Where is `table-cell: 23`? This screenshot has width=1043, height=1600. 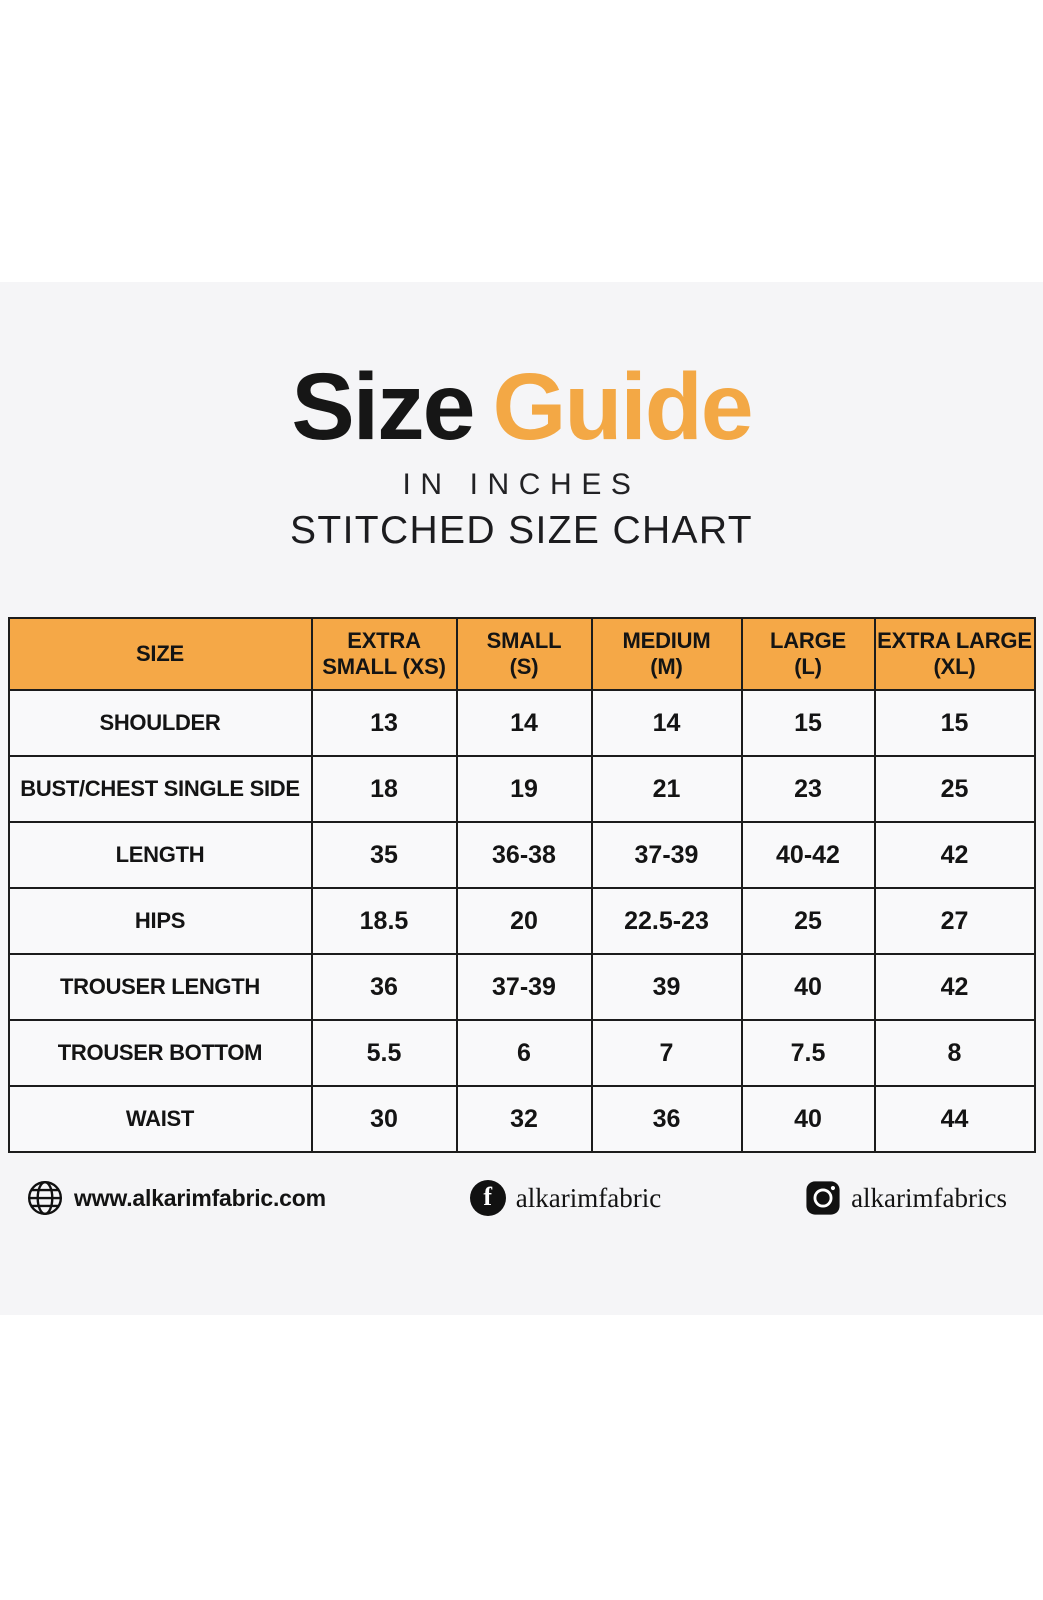 table-cell: 23 is located at coordinates (808, 789).